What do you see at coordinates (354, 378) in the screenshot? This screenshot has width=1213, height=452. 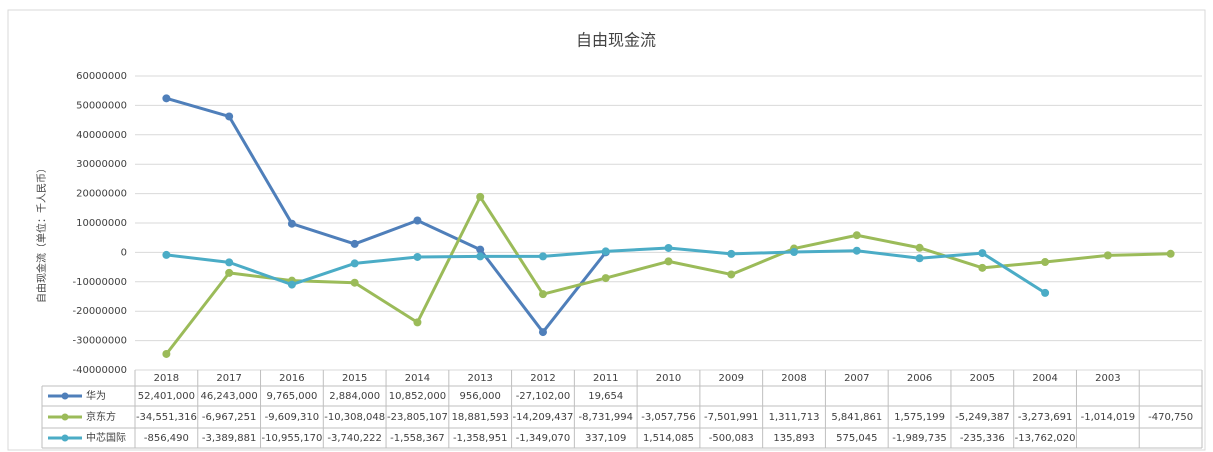 I see `x-tick-label: 2015` at bounding box center [354, 378].